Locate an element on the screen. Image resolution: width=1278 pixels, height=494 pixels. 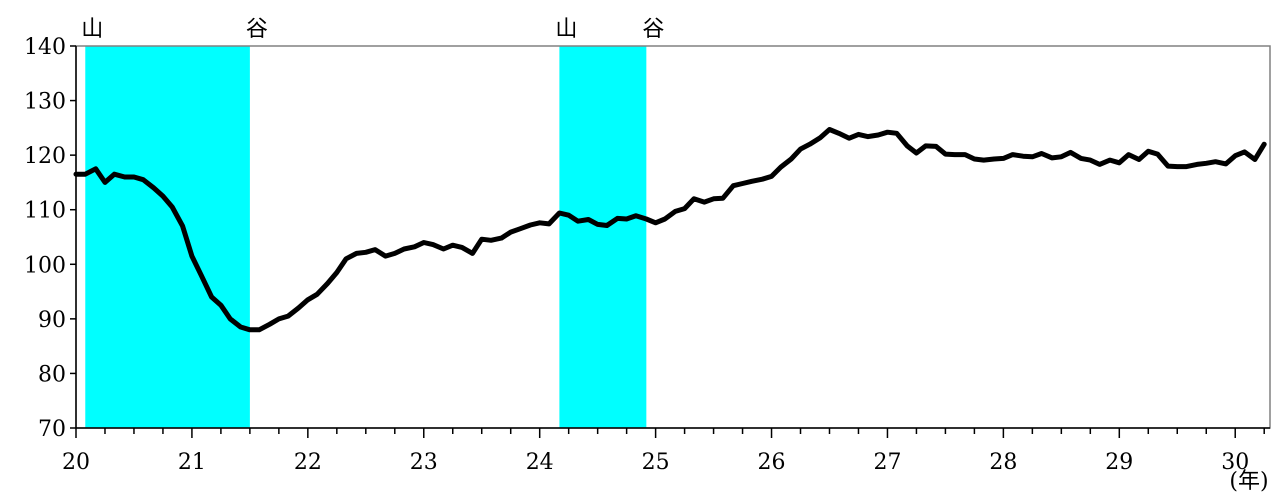
x-tick-label: 28 is located at coordinates (1003, 462).